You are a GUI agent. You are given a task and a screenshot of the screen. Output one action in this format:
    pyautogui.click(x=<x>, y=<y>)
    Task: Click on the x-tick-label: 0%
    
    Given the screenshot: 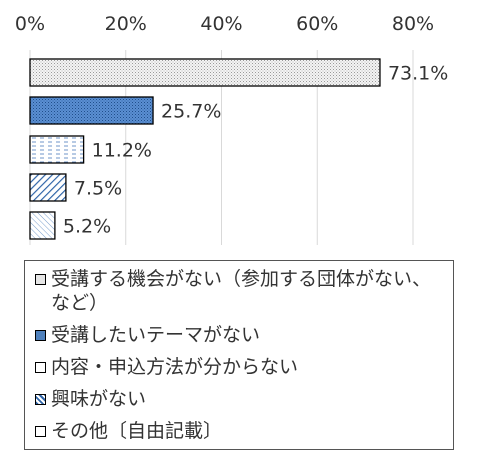 What is the action you would take?
    pyautogui.click(x=30, y=24)
    